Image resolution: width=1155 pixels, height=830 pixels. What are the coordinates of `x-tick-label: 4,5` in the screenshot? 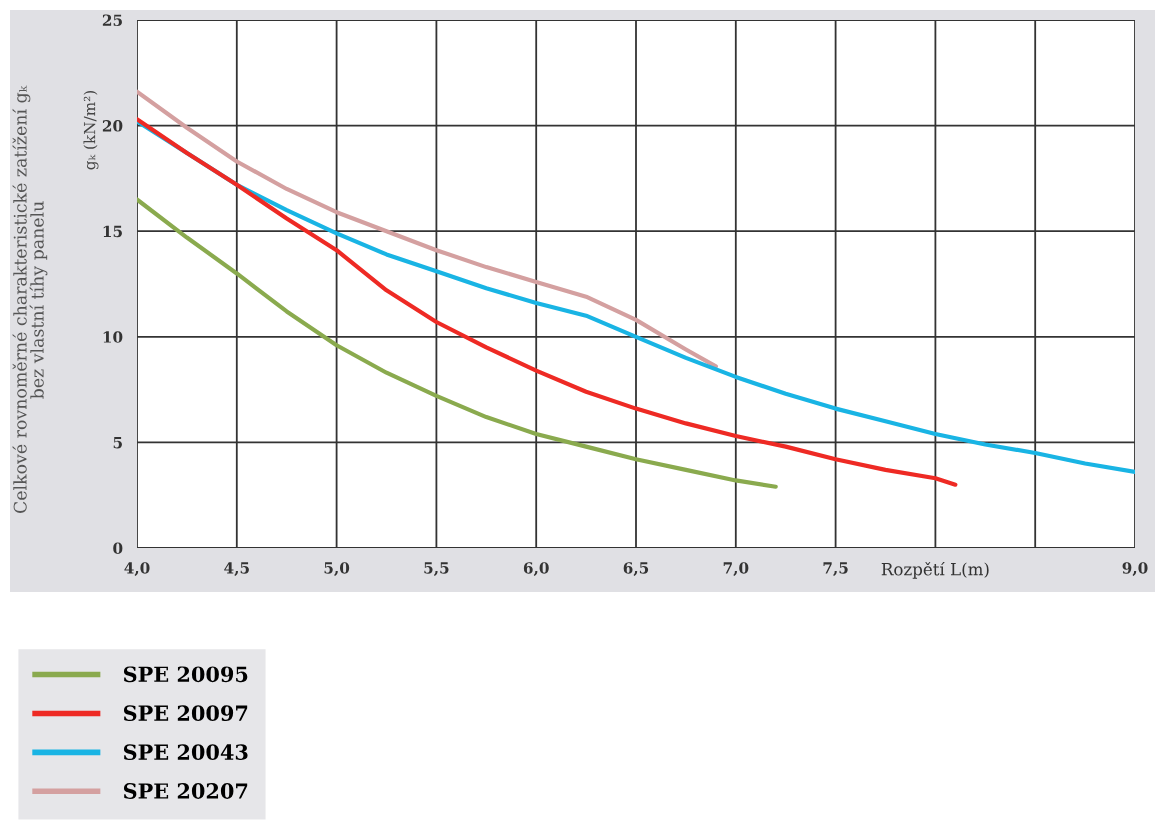 It's located at (236, 569).